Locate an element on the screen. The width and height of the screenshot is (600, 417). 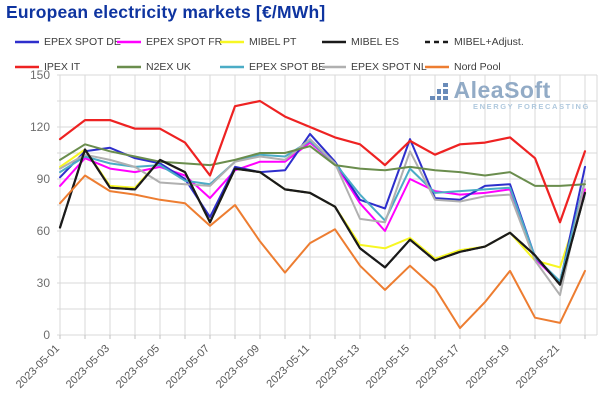
y-tick-label: 150 is located at coordinates (40, 75).